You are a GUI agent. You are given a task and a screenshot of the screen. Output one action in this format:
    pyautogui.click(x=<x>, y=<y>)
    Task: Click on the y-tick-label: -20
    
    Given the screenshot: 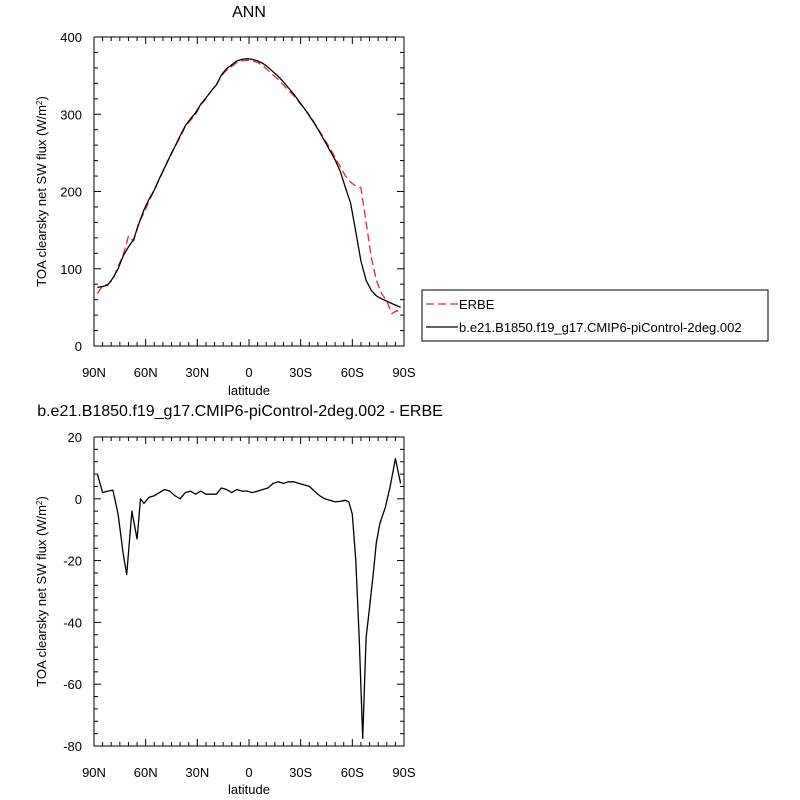 What is the action you would take?
    pyautogui.click(x=72, y=561)
    